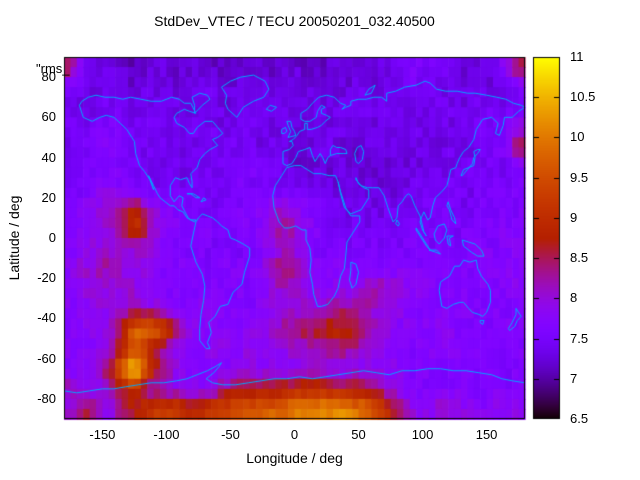 This screenshot has width=640, height=480. I want to click on y-tick-label: 20, so click(48, 197).